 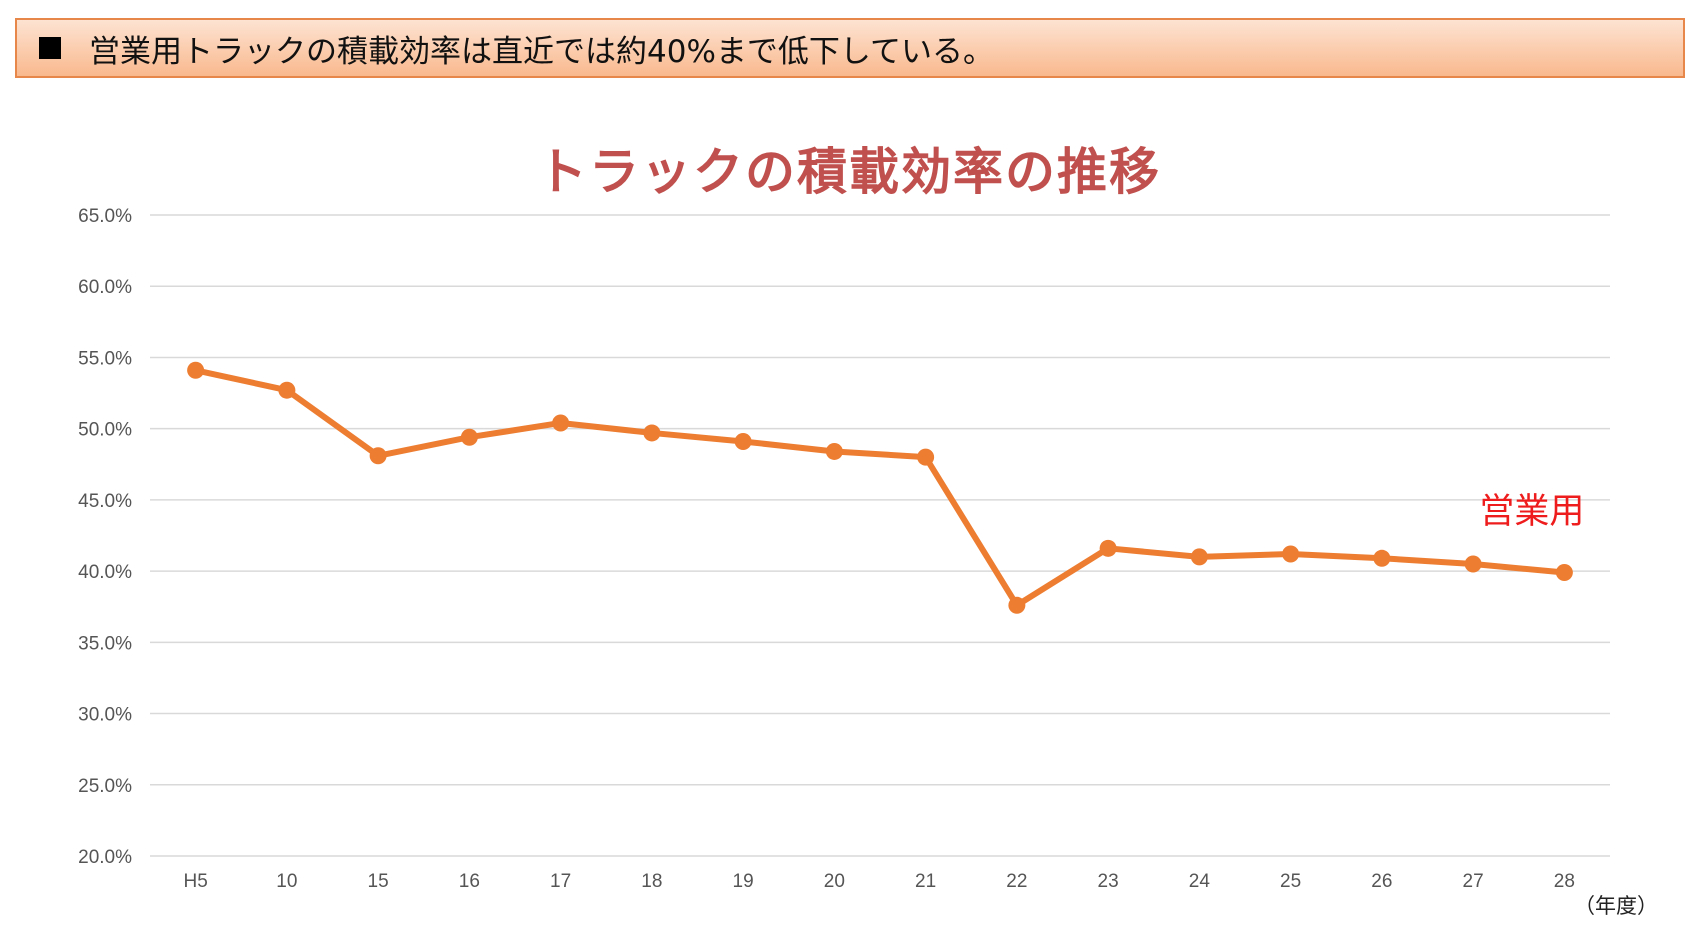 I want to click on y-tick-label: 55.0%, so click(x=105, y=358).